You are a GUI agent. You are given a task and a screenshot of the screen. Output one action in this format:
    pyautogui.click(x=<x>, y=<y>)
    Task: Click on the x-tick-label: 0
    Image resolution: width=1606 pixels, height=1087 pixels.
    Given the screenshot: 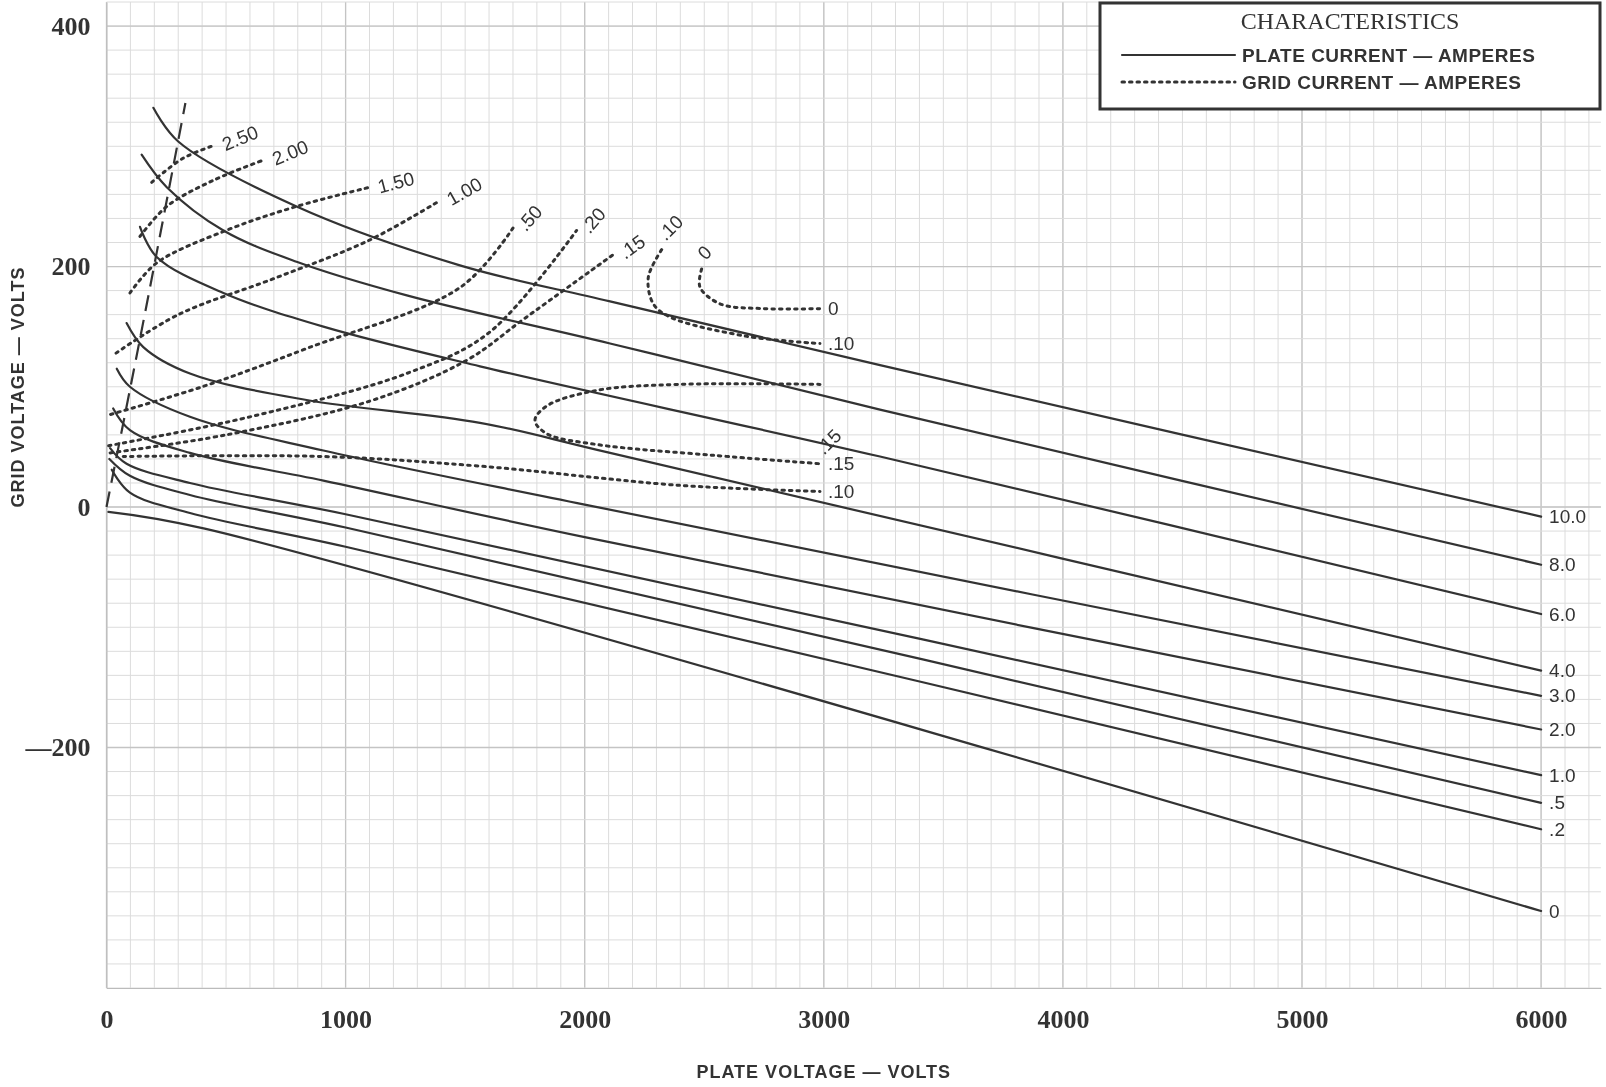 What is the action you would take?
    pyautogui.click(x=107, y=1020)
    